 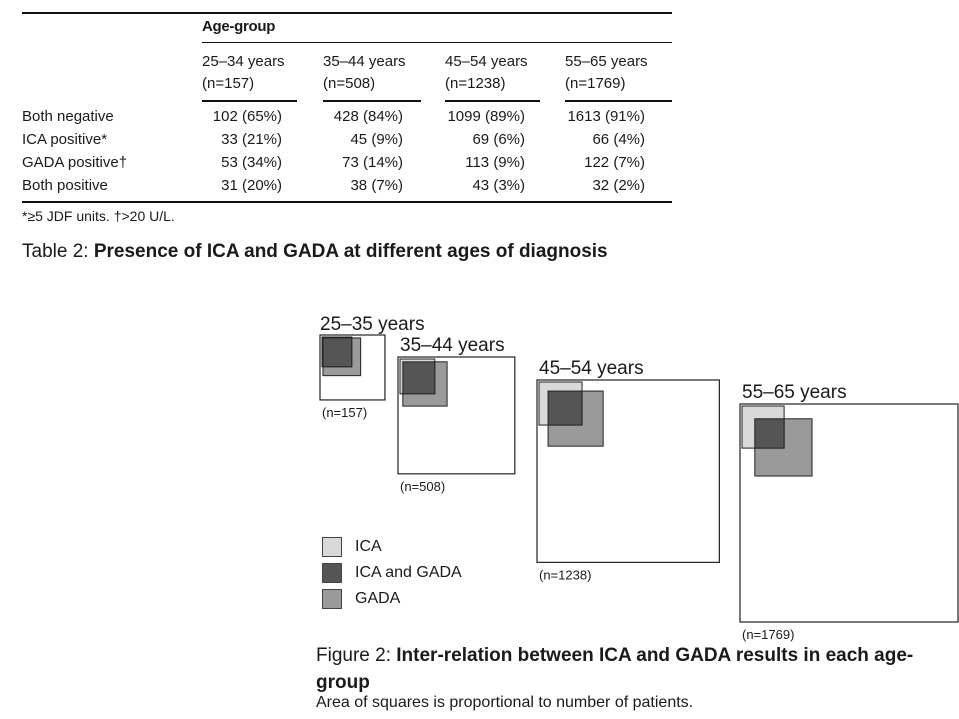 What do you see at coordinates (422, 486) in the screenshot?
I see `sample-size-label: (n=508)` at bounding box center [422, 486].